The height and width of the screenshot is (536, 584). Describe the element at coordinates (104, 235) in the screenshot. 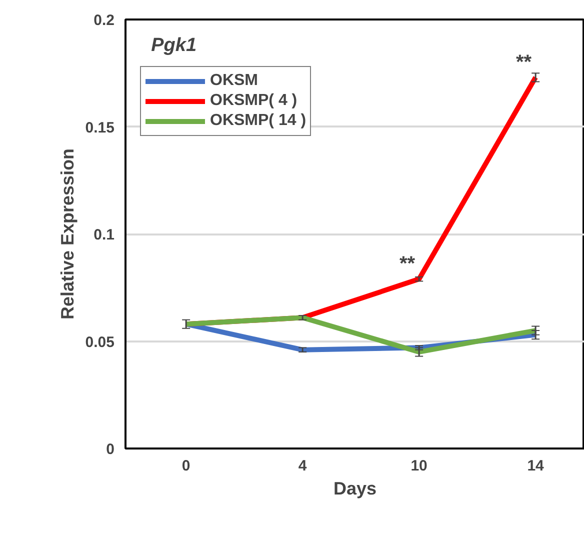

I see `y-tick-label: 0.1` at that location.